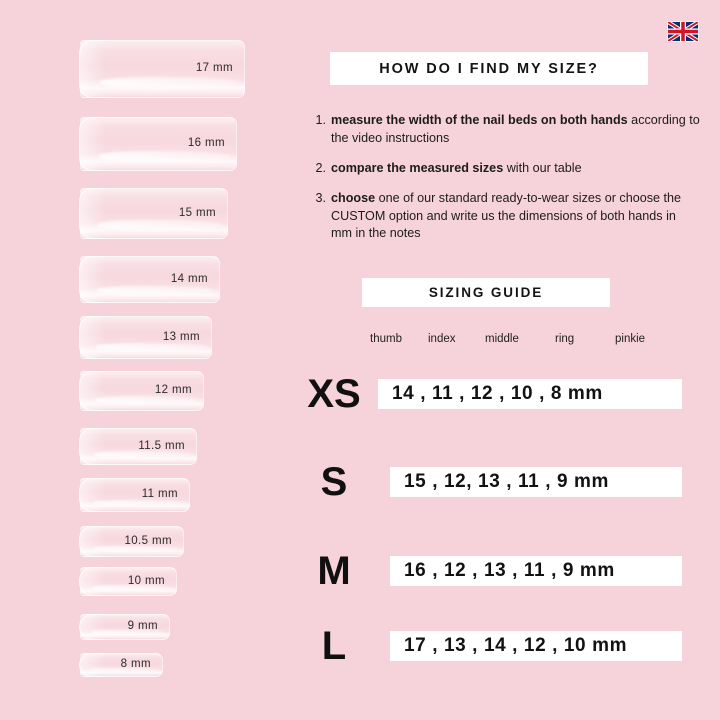  I want to click on nail-tip-label: 10.5 mm, so click(148, 540).